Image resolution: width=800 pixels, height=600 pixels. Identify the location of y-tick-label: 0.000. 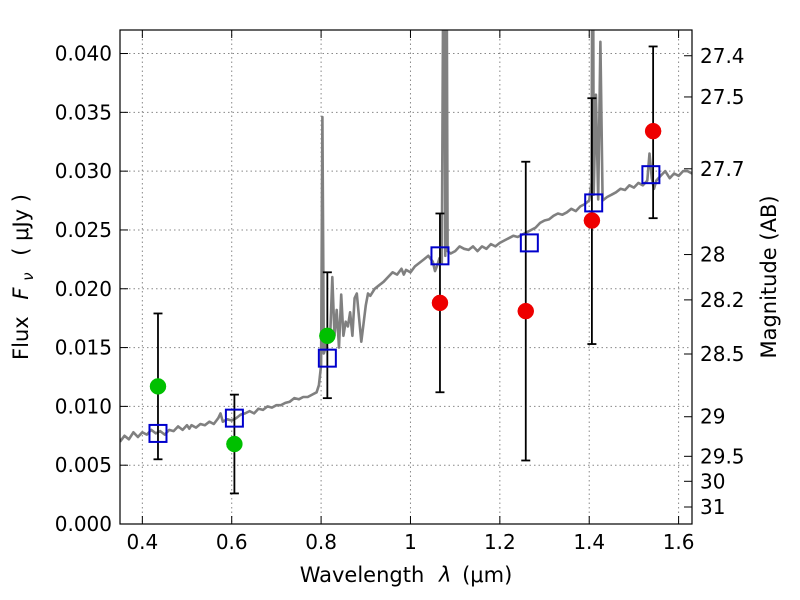
(83, 524).